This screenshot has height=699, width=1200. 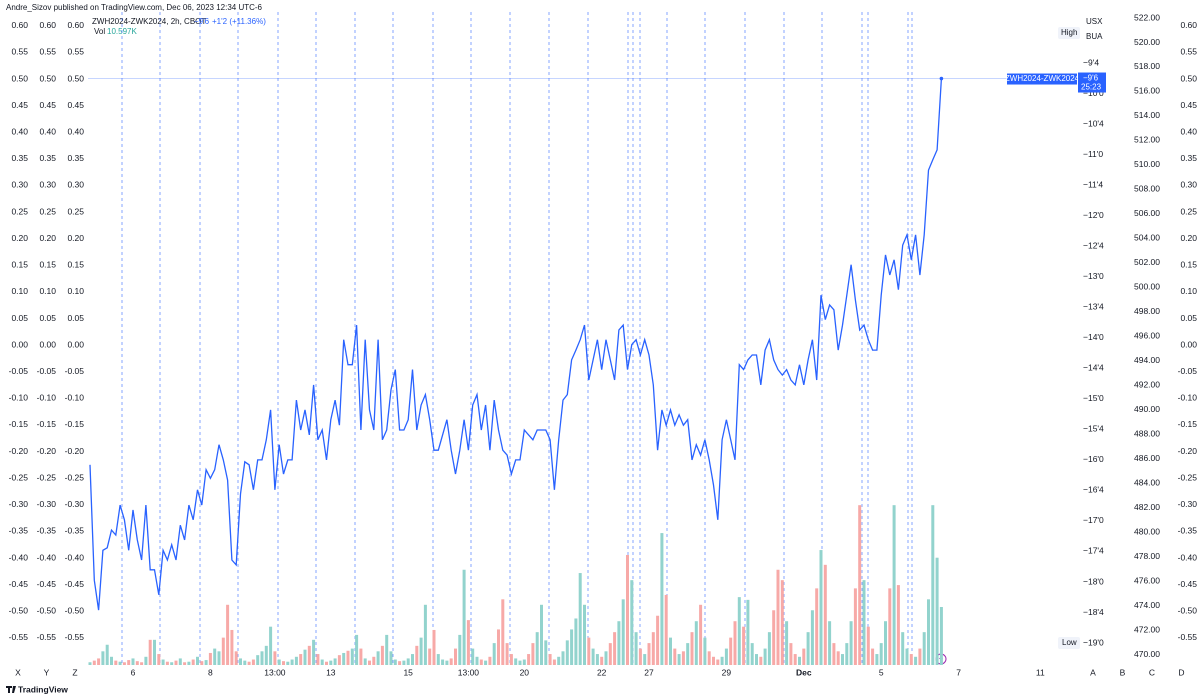 I want to click on y2-tick-label: -0.40, so click(x=19, y=557).